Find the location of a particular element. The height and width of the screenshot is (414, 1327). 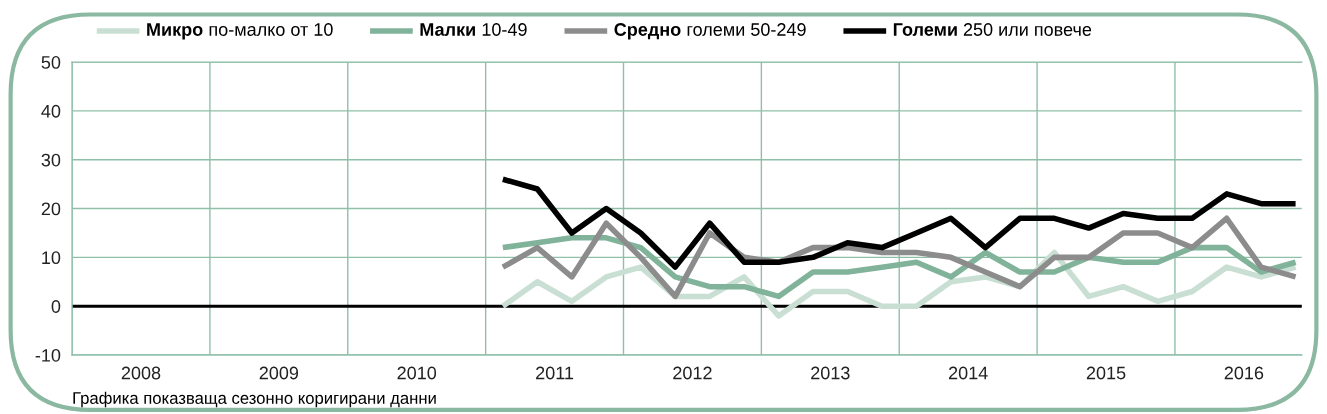

x-tick-label: 2013 is located at coordinates (830, 373).